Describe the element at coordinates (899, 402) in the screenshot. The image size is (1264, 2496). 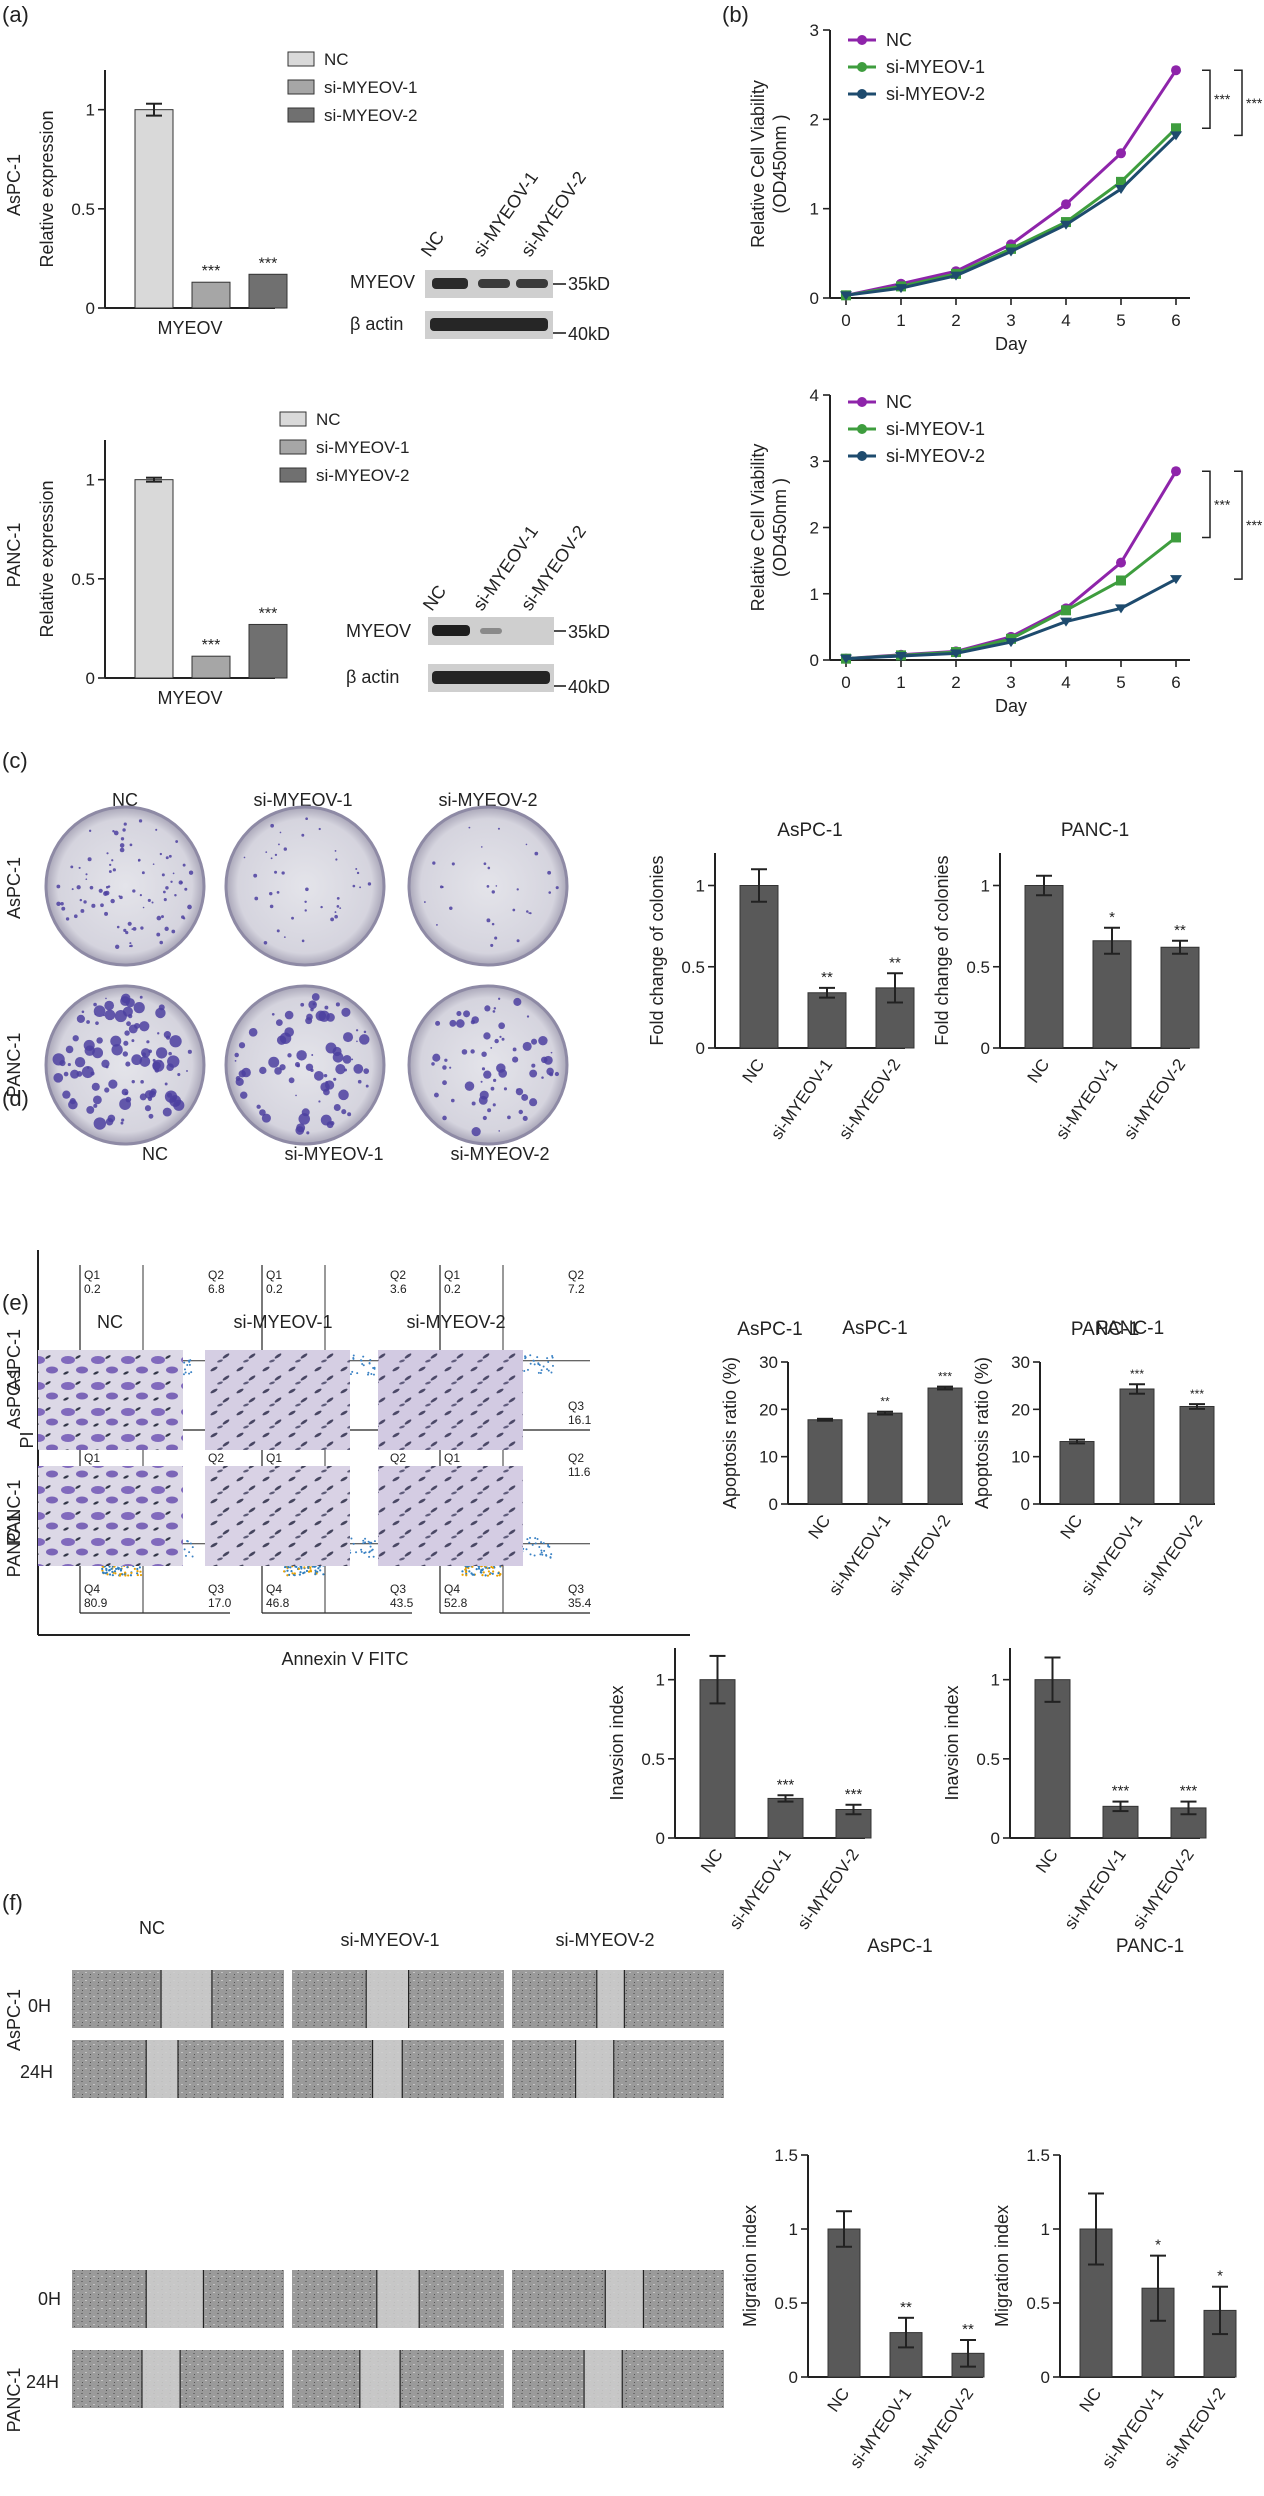
I see `legend-label: NC` at that location.